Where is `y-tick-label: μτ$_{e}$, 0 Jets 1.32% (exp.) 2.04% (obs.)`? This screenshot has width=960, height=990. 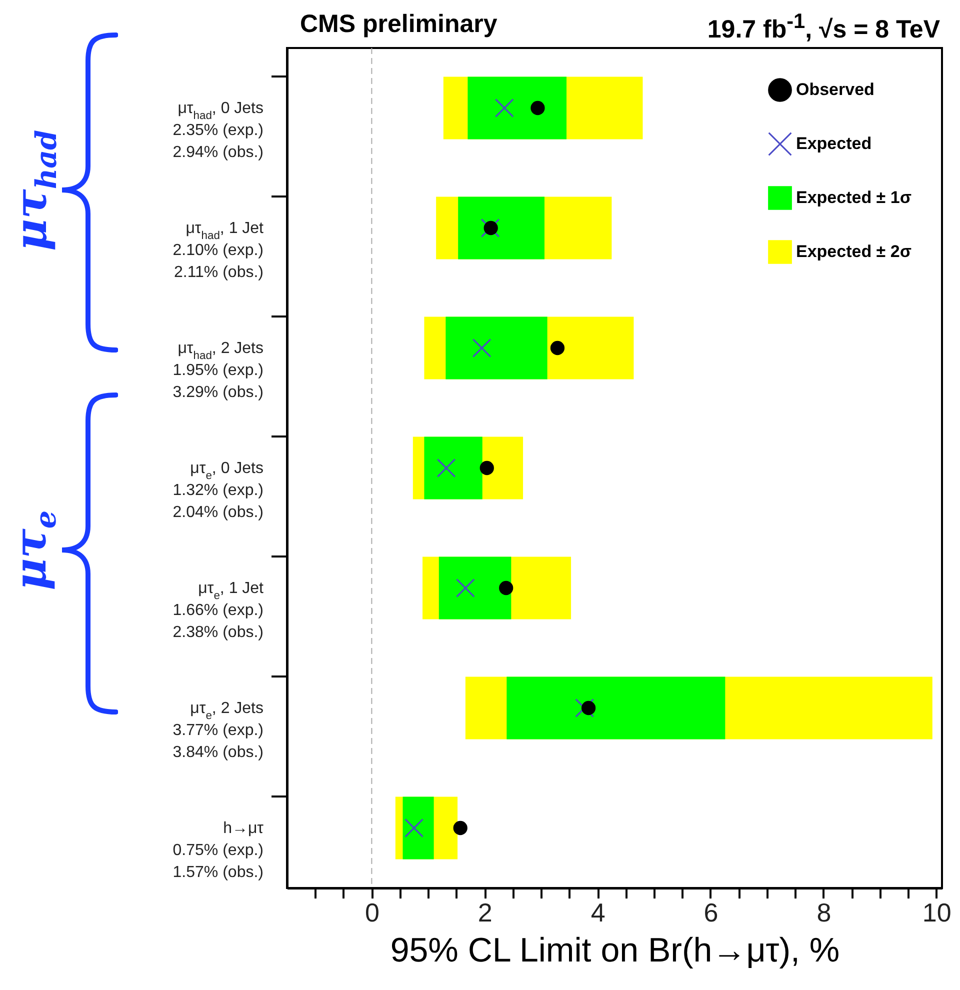 y-tick-label: μτ$_{e}$, 0 Jets 1.32% (exp.) 2.04% (obs.) is located at coordinates (218, 490).